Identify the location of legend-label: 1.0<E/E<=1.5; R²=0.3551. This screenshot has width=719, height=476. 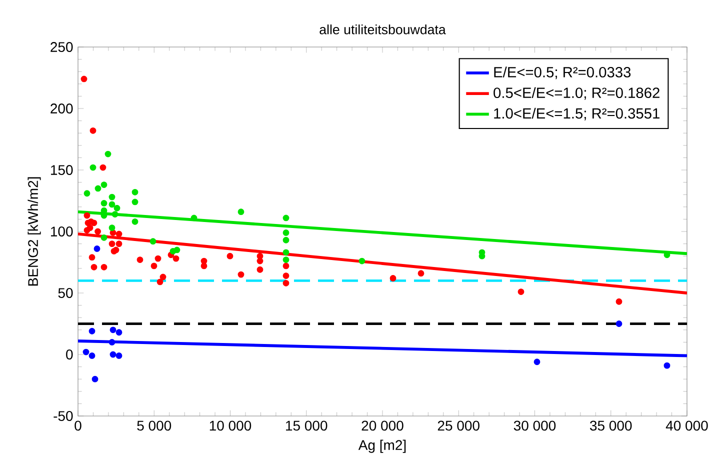
(577, 114).